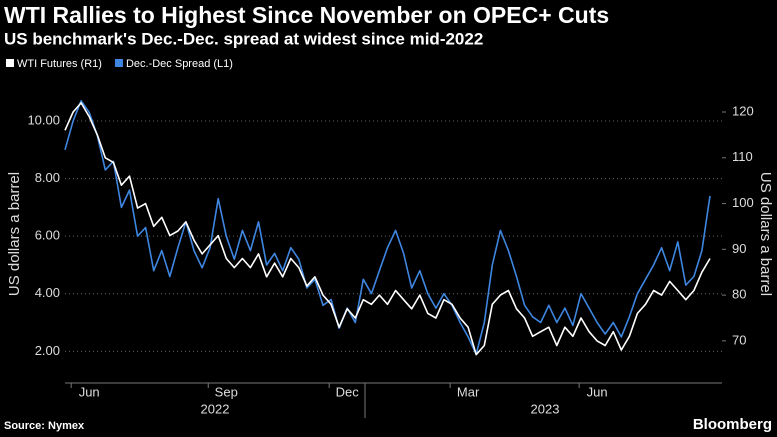  What do you see at coordinates (179, 64) in the screenshot?
I see `legend-label: Dec.-Dec Spread (L1)` at bounding box center [179, 64].